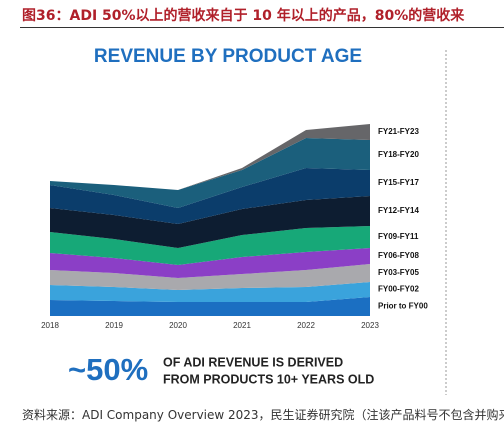 This screenshot has height=433, width=504. I want to click on figure-title: 图36：ADI 50%以上的营收来自于 10 年以上的产品，80%的营收来, so click(243, 16).